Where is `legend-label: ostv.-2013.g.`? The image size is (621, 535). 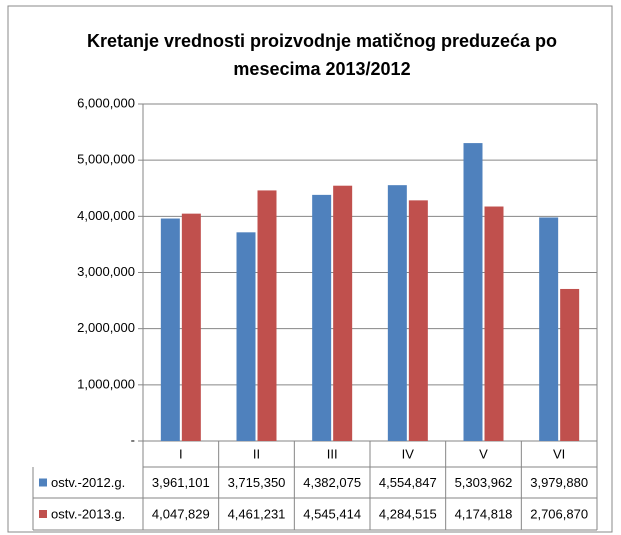 legend-label: ostv.-2013.g. is located at coordinates (88, 513).